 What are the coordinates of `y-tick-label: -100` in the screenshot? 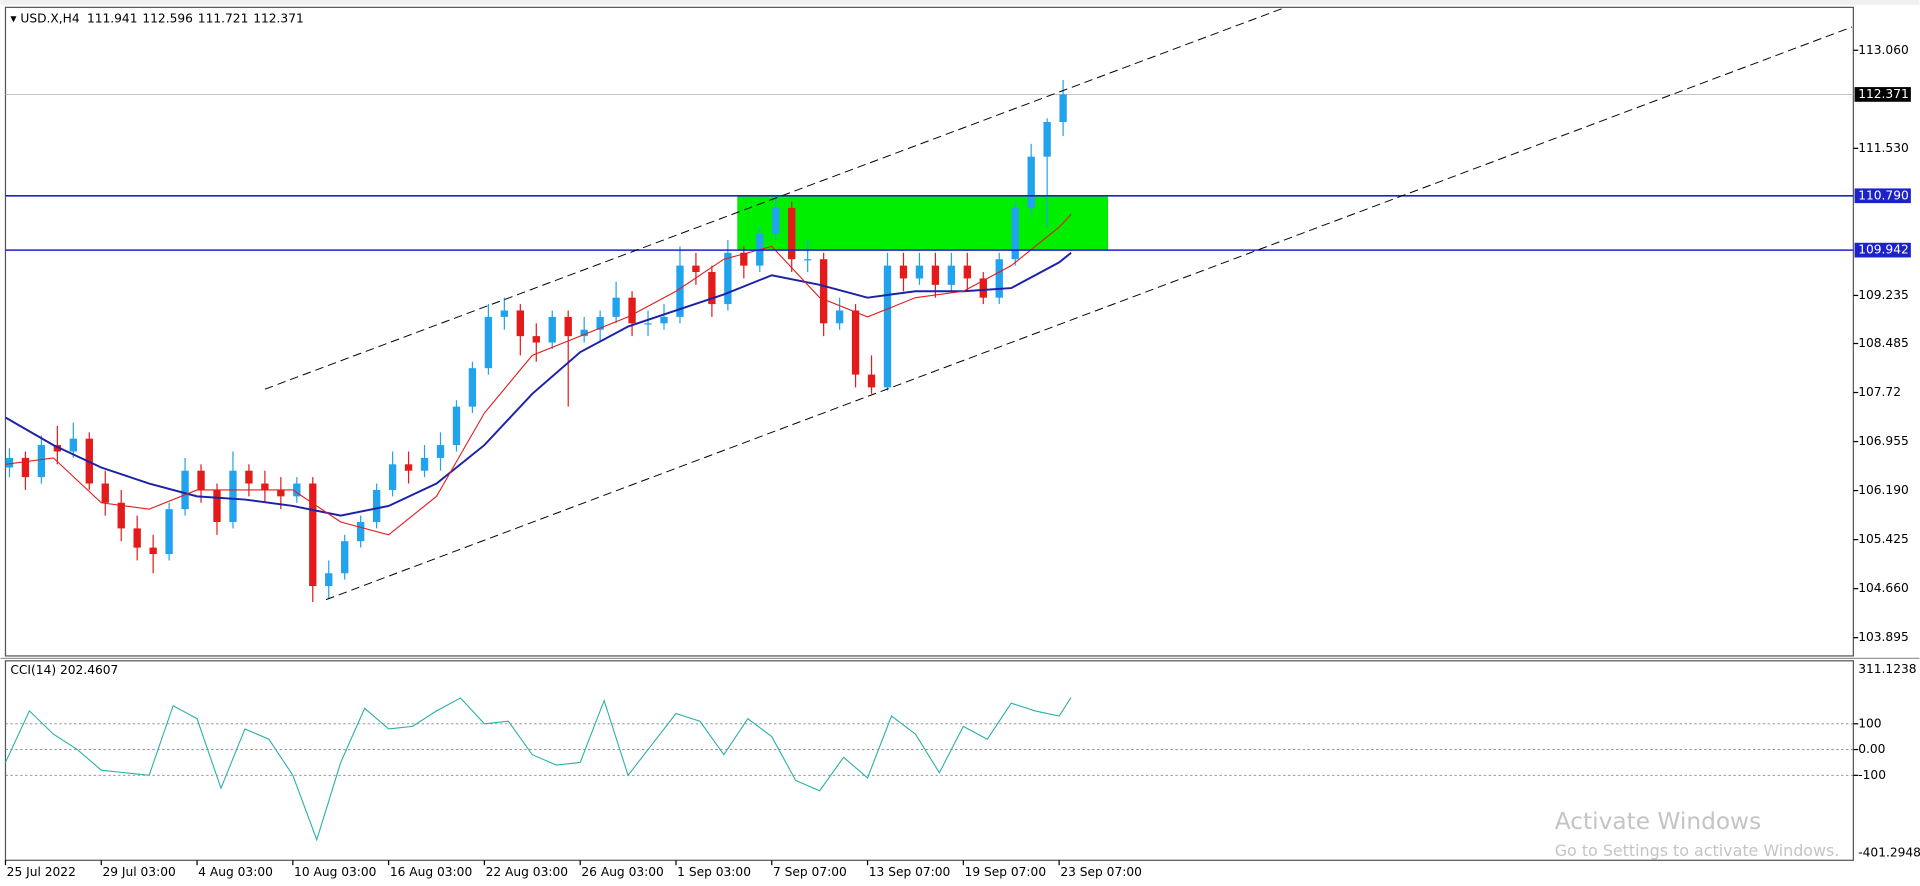 It's located at (1872, 775).